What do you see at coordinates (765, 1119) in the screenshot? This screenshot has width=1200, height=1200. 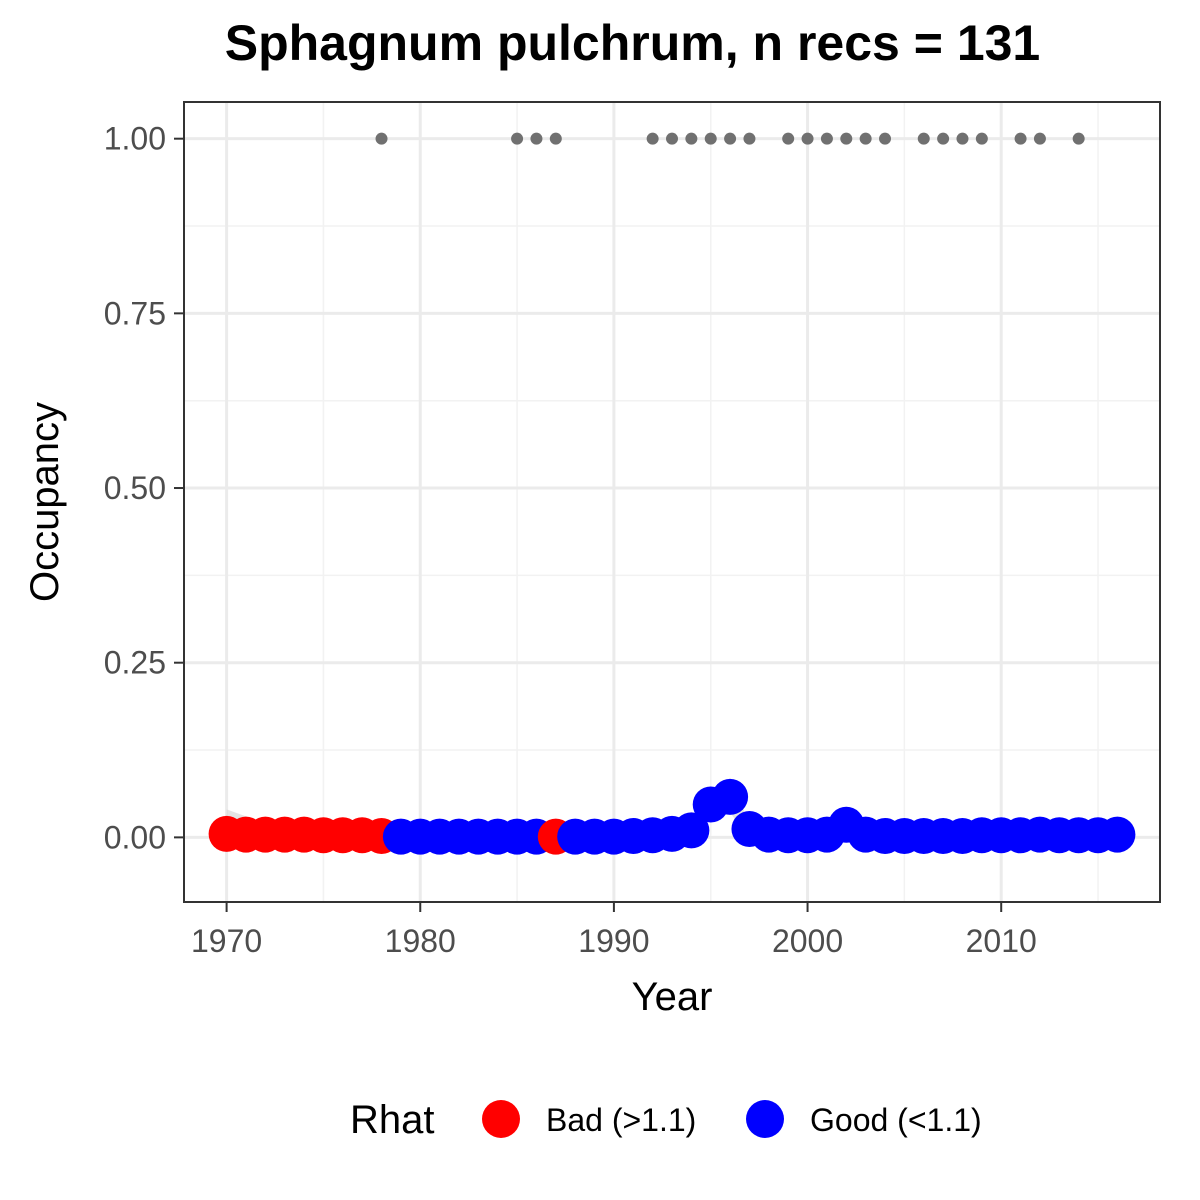 I see `legend-key-good` at bounding box center [765, 1119].